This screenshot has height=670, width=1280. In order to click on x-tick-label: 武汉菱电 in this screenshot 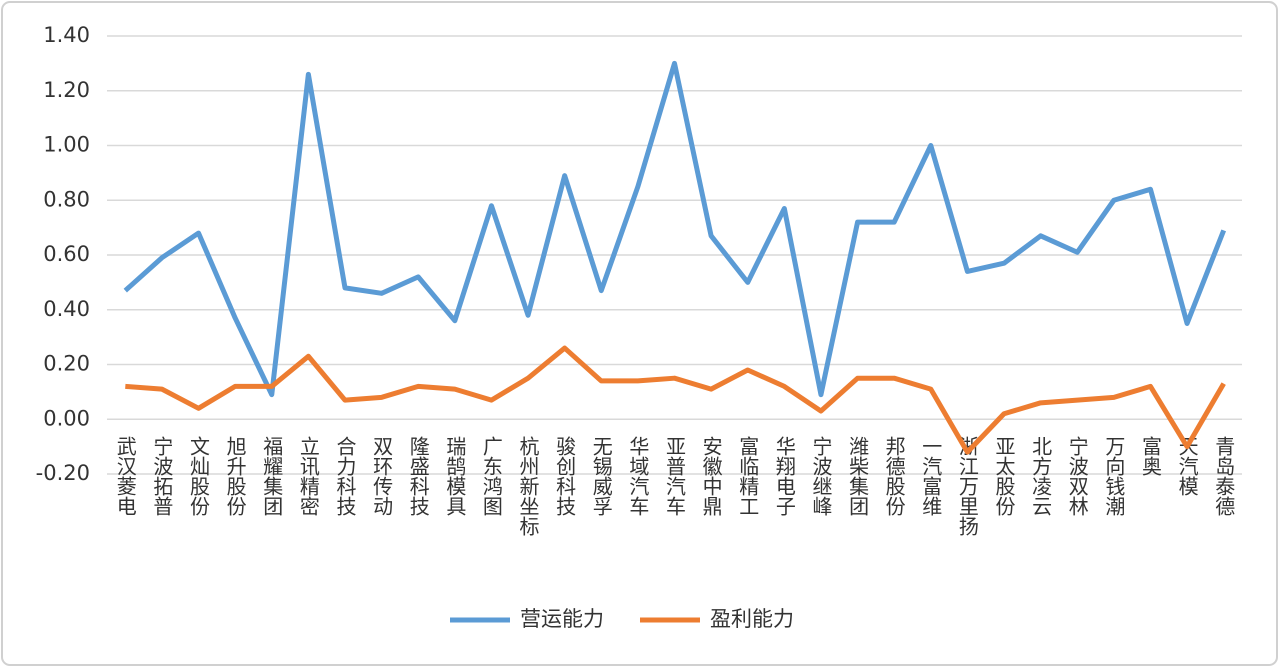, I will do `click(125, 476)`.